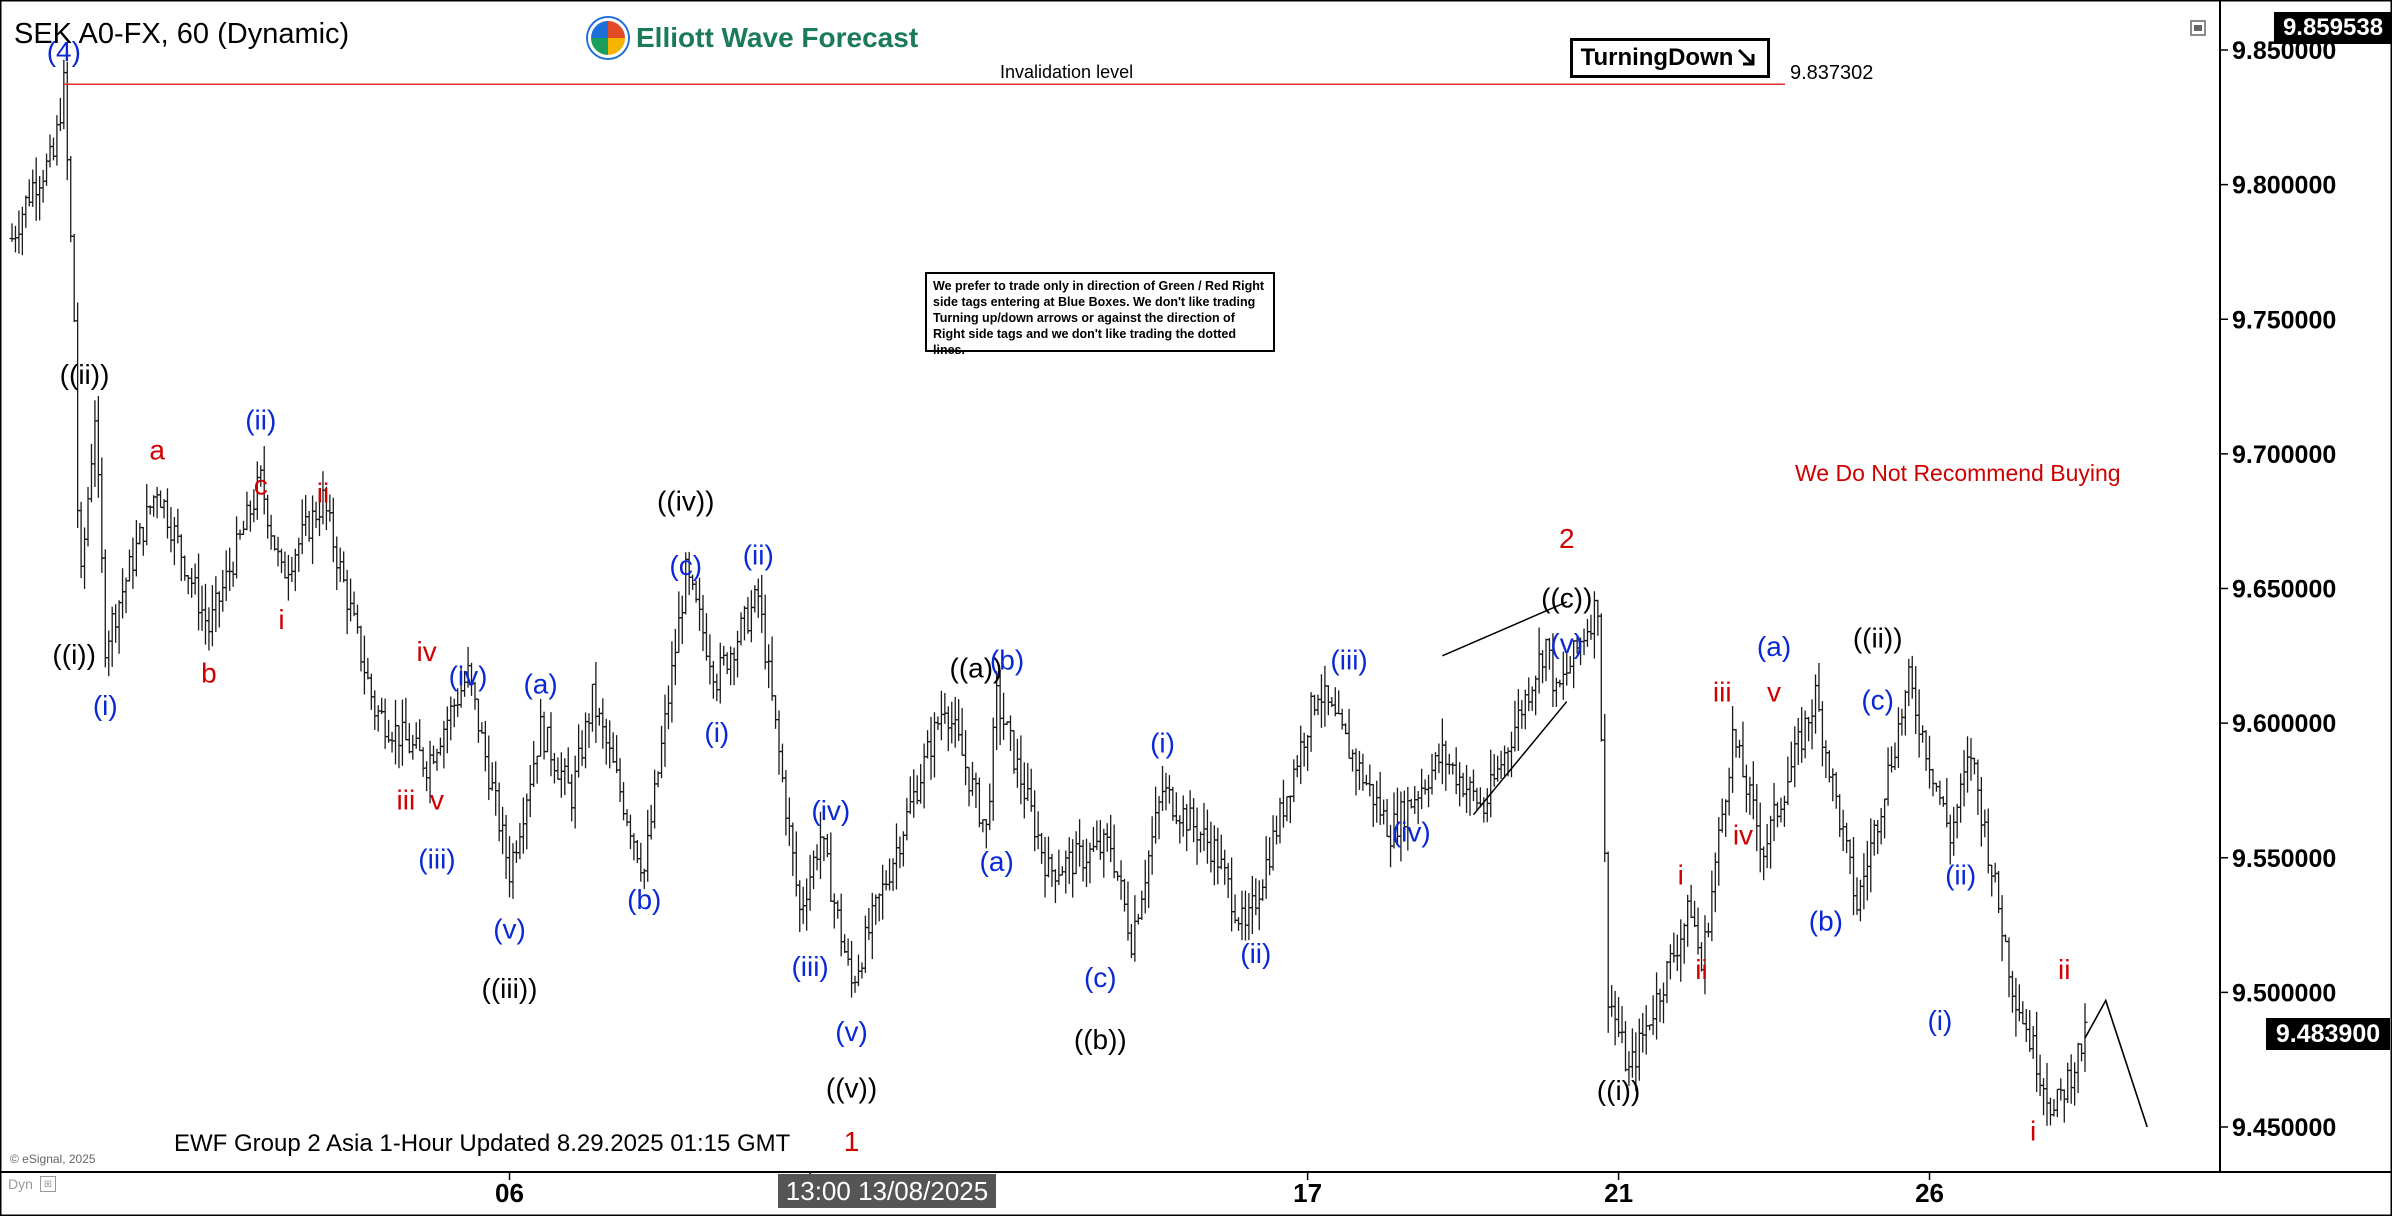 The image size is (2392, 1216). What do you see at coordinates (48, 1184) in the screenshot?
I see `dyn-toggle-button: ⊞` at bounding box center [48, 1184].